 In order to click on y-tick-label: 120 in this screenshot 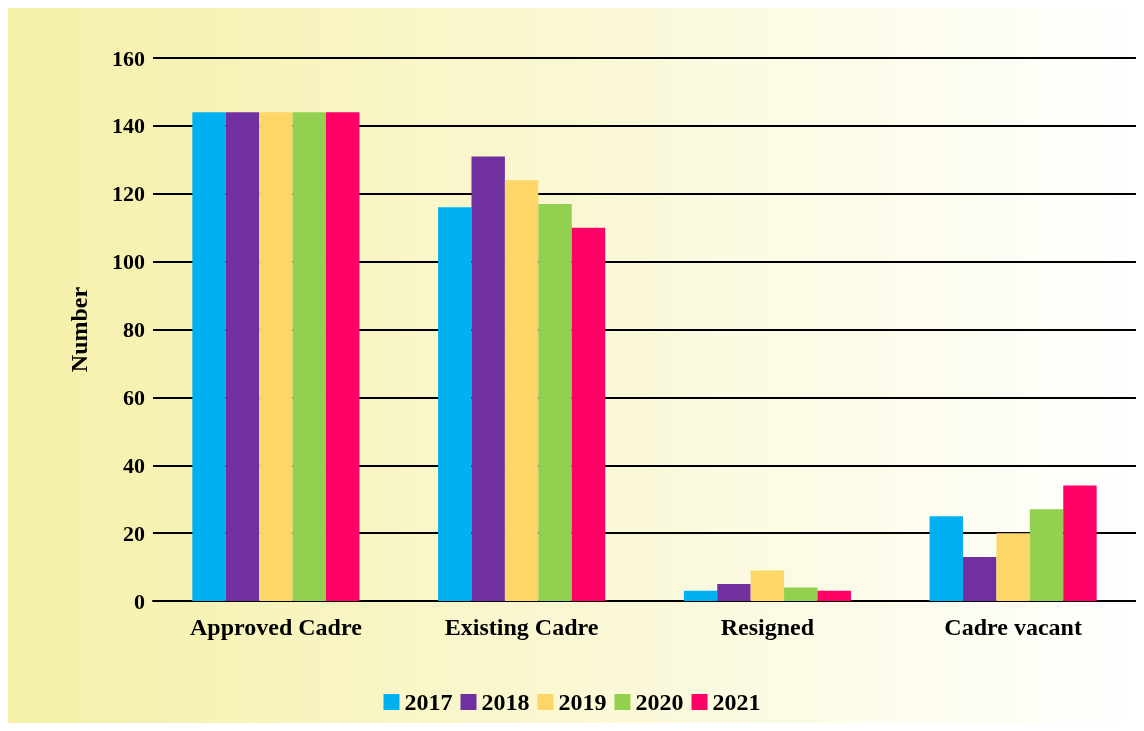, I will do `click(128, 194)`.